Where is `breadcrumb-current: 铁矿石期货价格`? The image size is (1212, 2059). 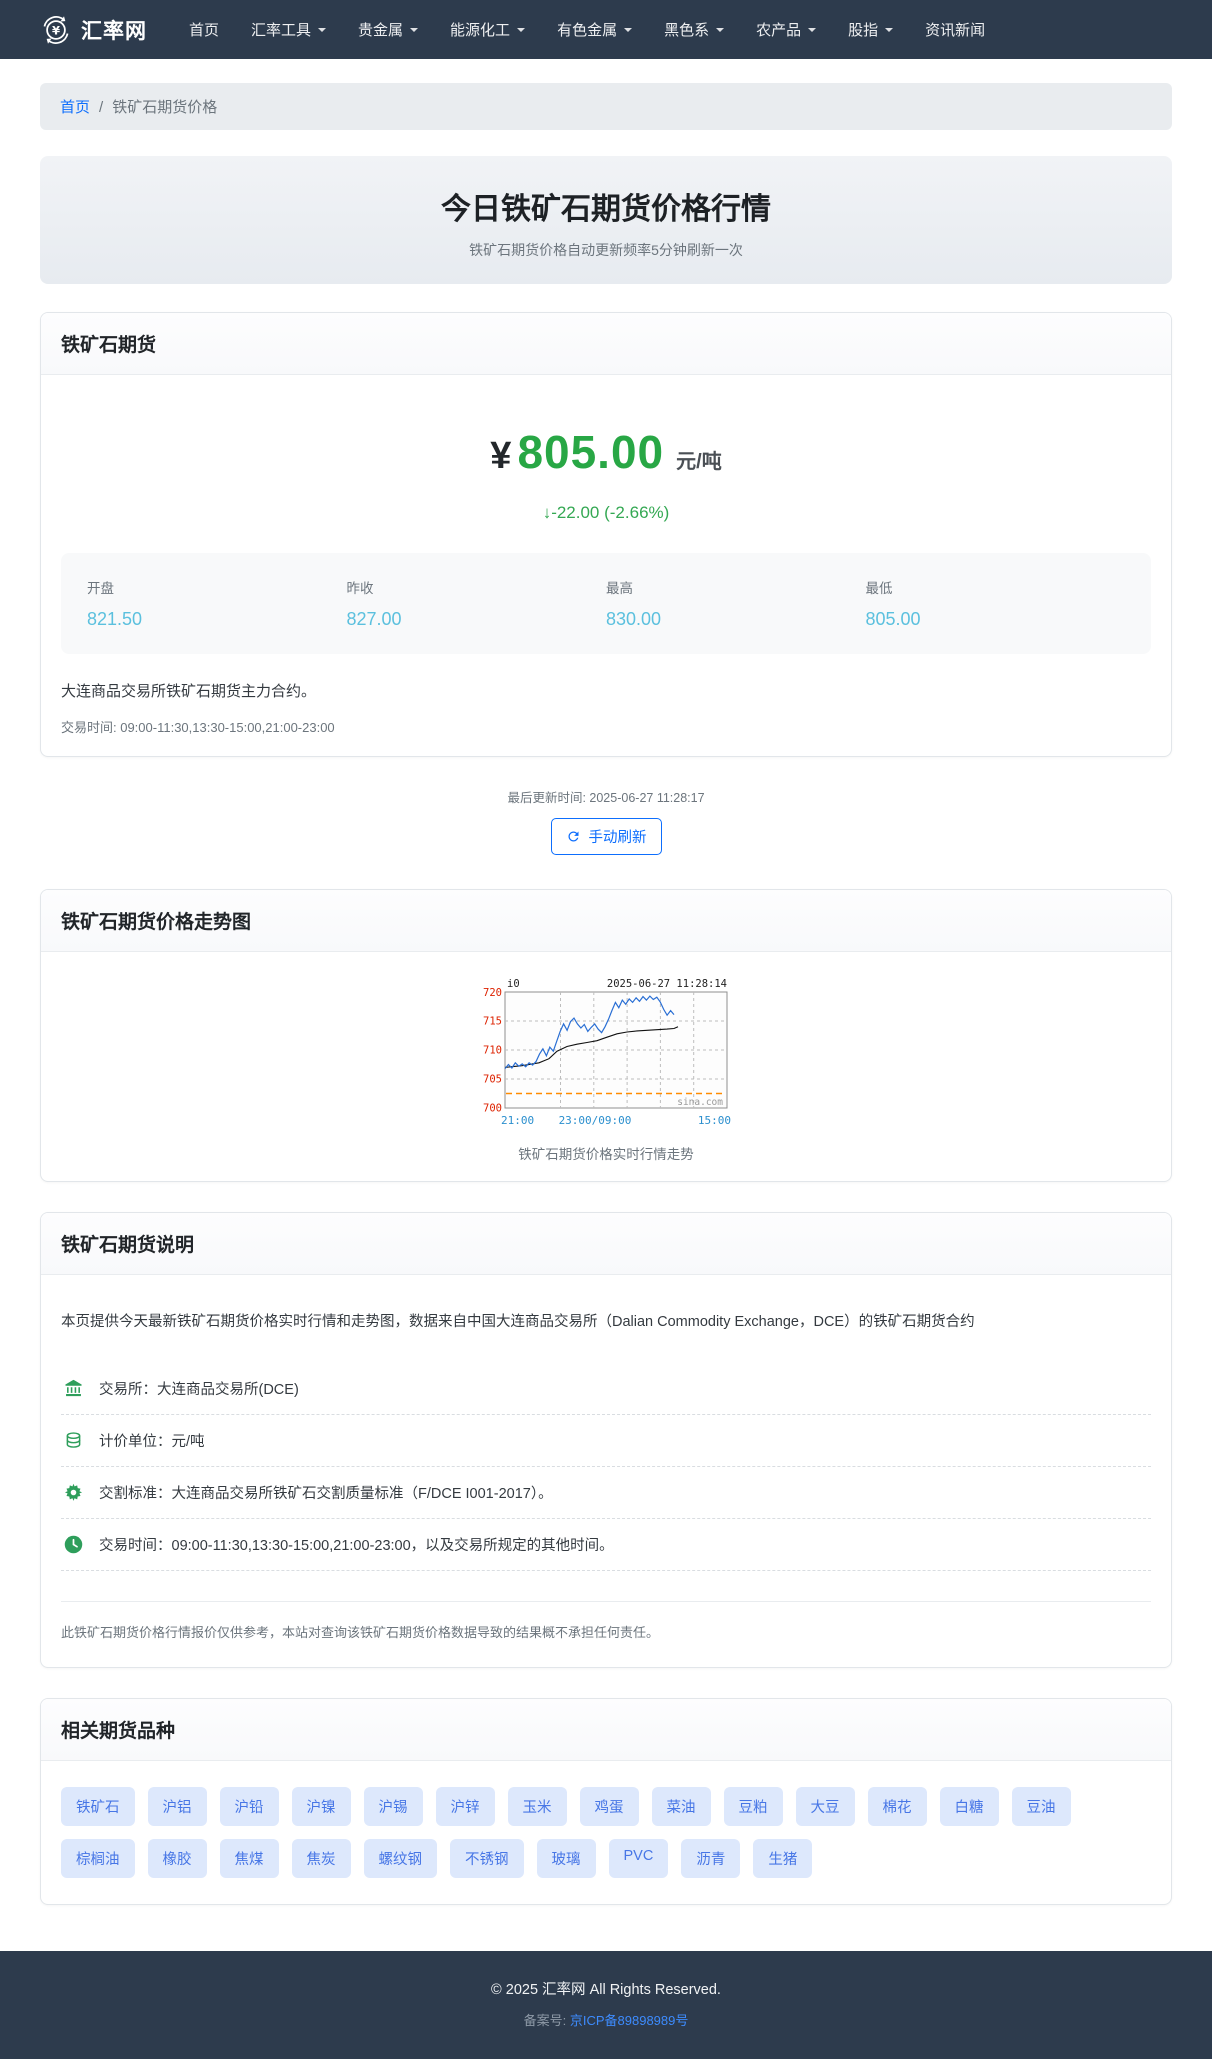
breadcrumb-current: 铁矿石期货价格 is located at coordinates (165, 107).